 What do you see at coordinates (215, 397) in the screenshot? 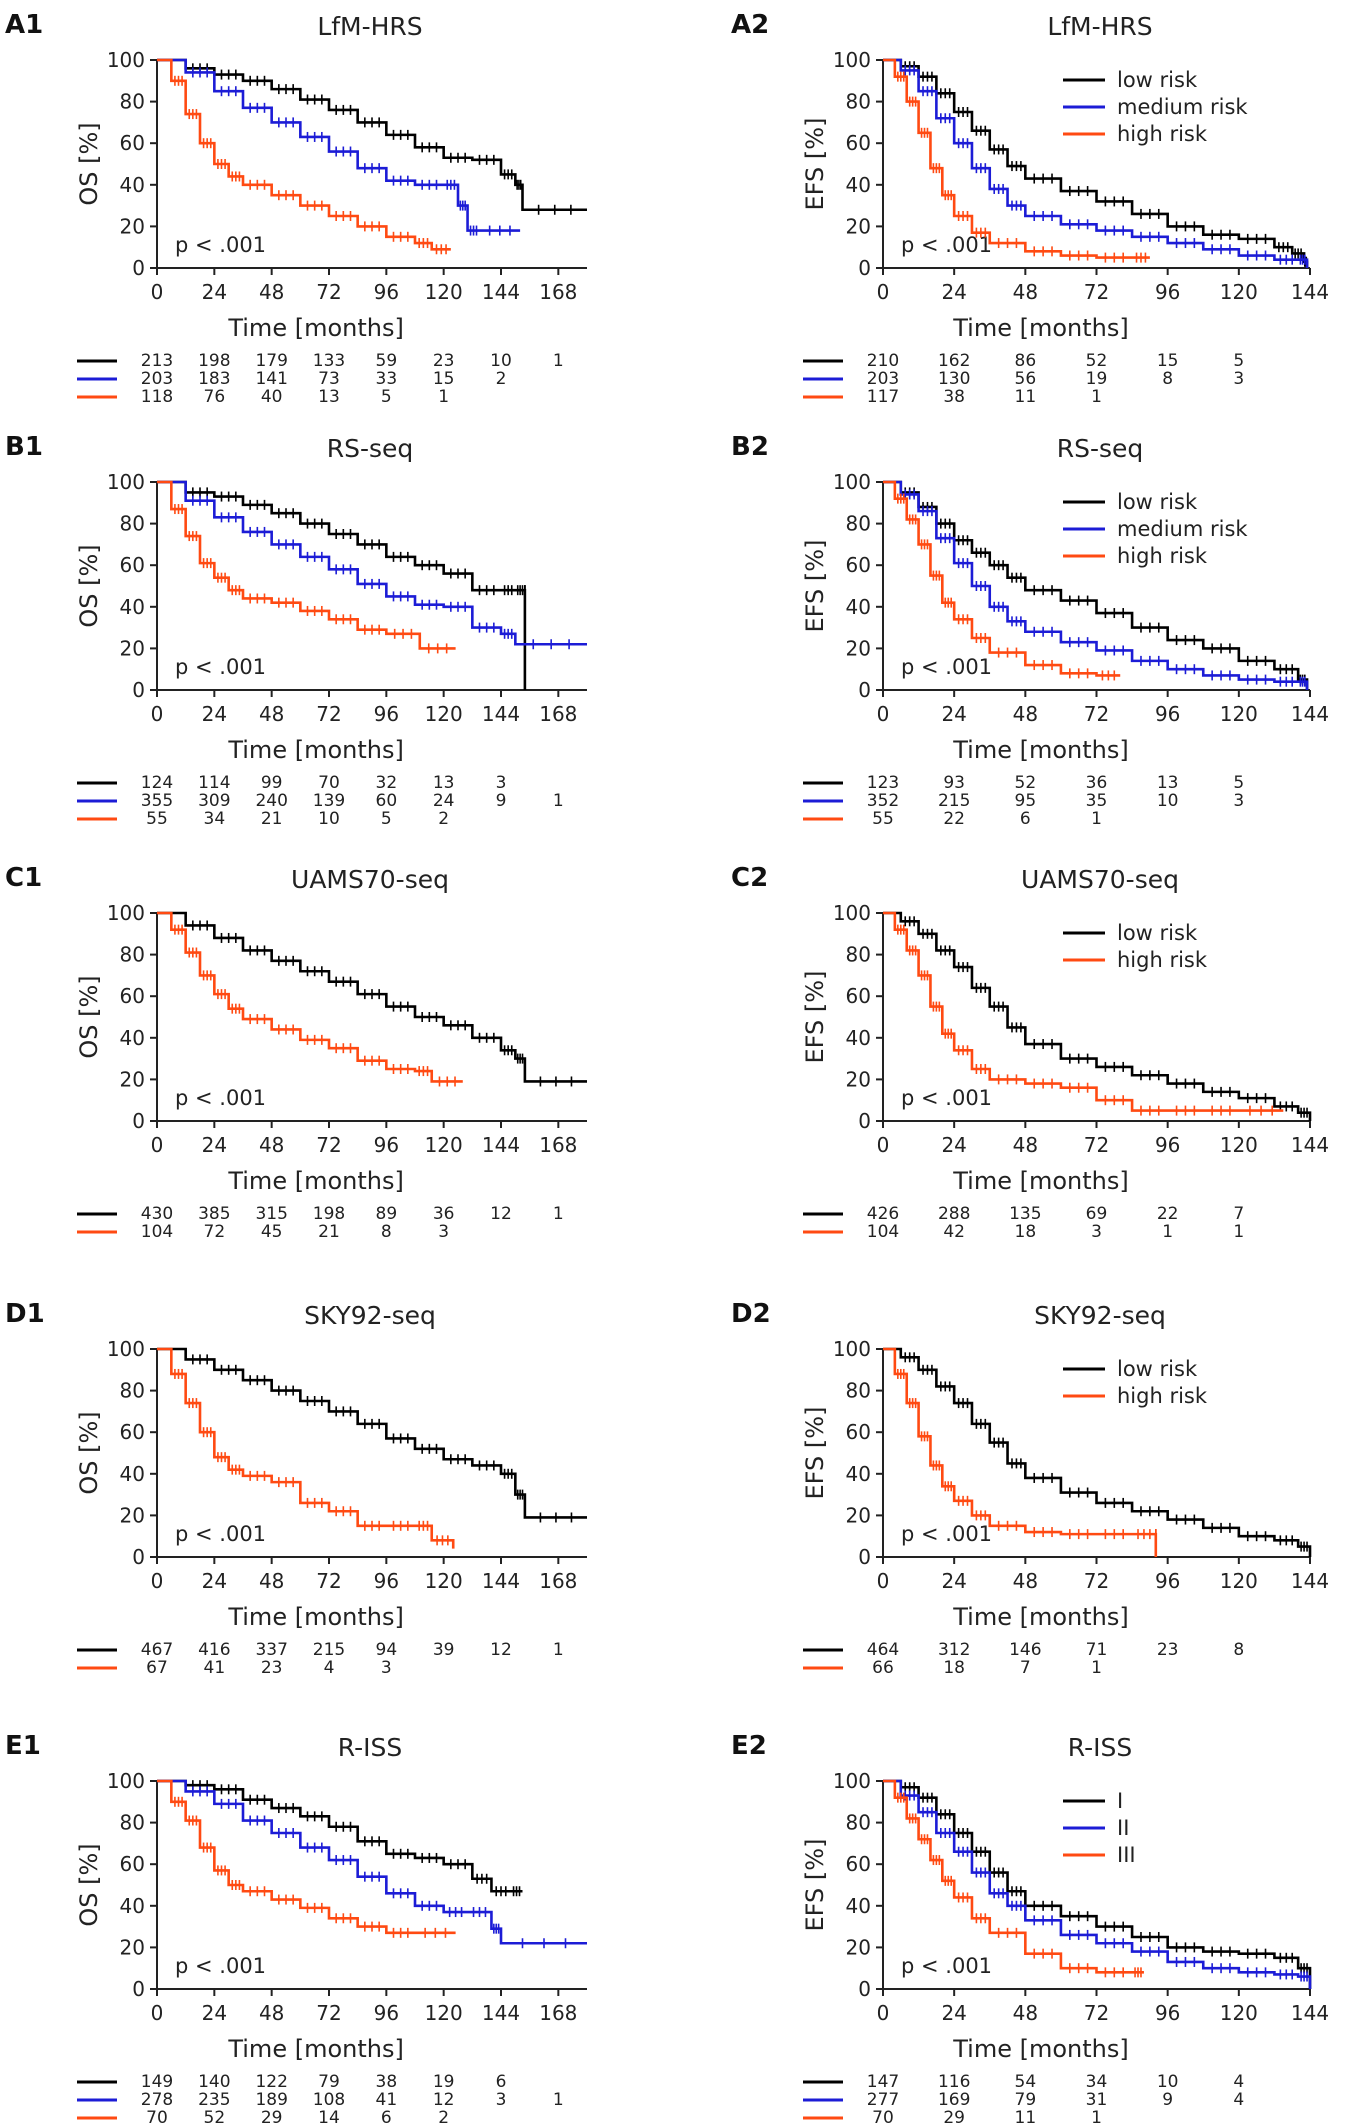
I see `risk-count: 76` at bounding box center [215, 397].